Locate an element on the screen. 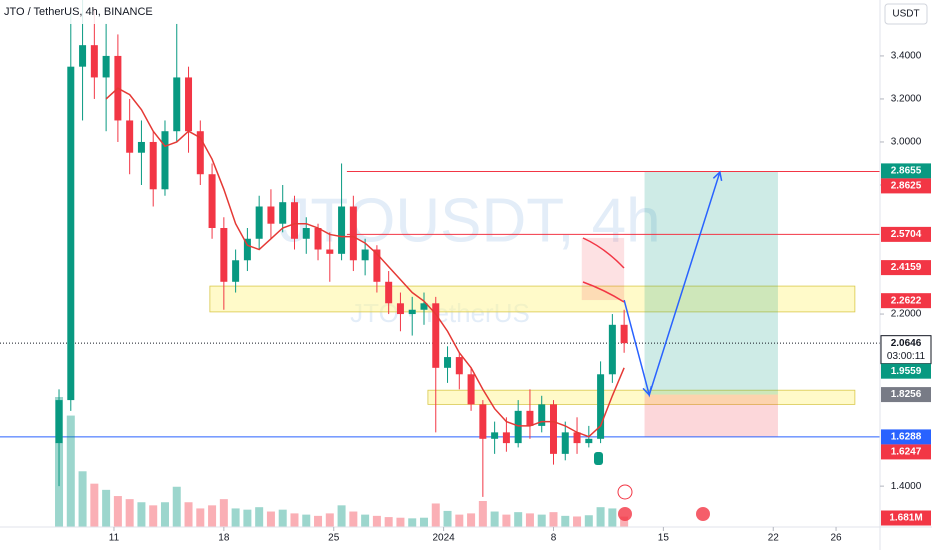 Image resolution: width=932 pixels, height=550 pixels. price-label: 1.6247 is located at coordinates (906, 452).